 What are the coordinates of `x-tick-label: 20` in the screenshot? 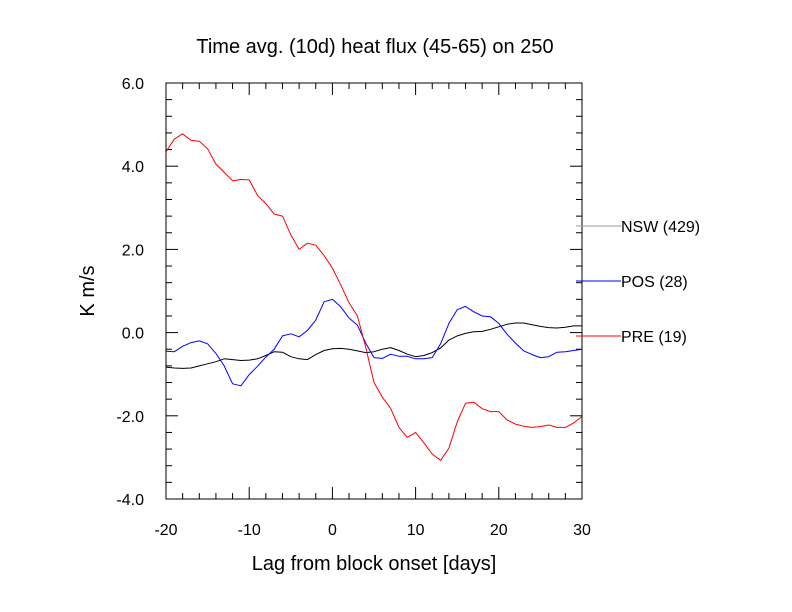 It's located at (499, 530).